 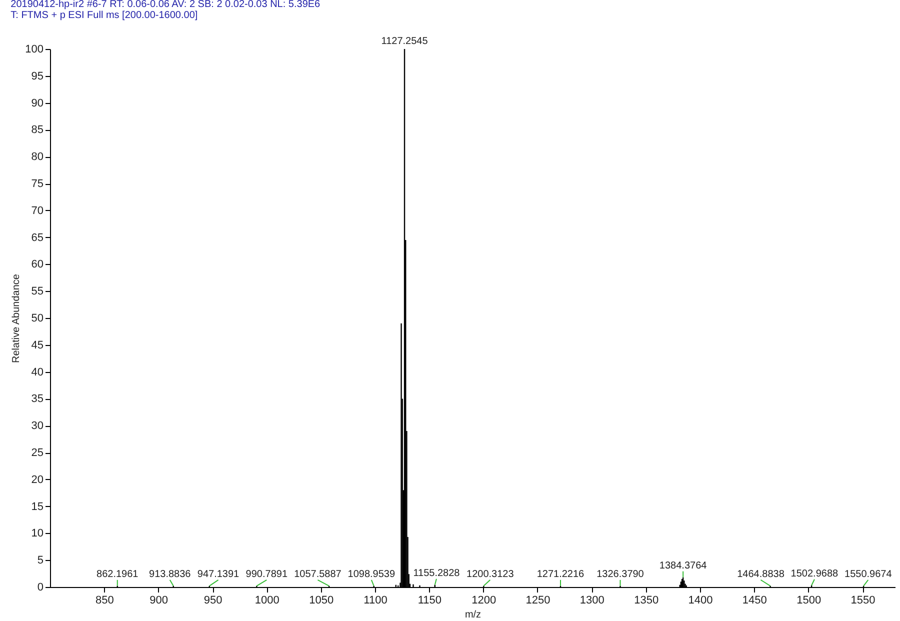 What do you see at coordinates (117, 574) in the screenshot?
I see `annotation: 862.1961` at bounding box center [117, 574].